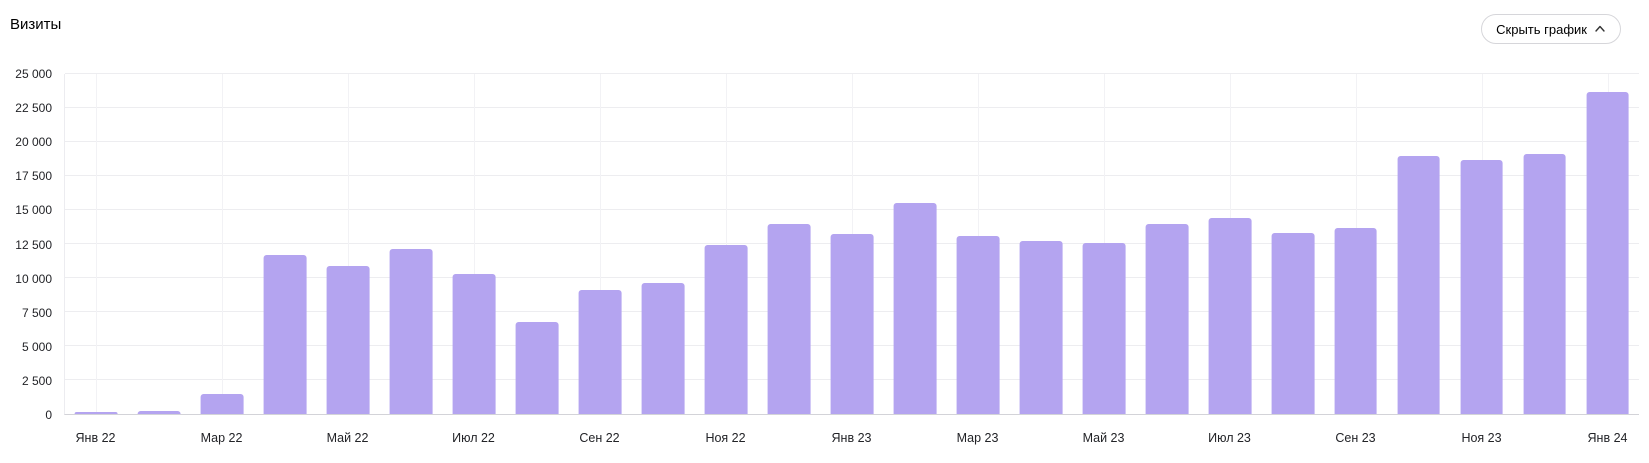  I want to click on y-tick-label: 22 500, so click(33, 108).